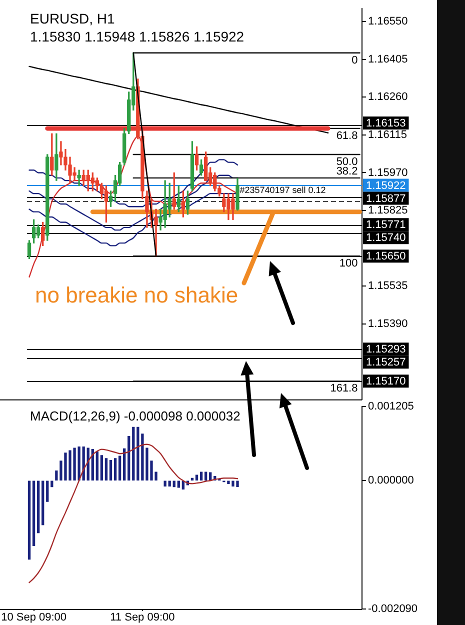  Describe the element at coordinates (386, 350) in the screenshot. I see `ref-line-label: 1.15293` at that location.